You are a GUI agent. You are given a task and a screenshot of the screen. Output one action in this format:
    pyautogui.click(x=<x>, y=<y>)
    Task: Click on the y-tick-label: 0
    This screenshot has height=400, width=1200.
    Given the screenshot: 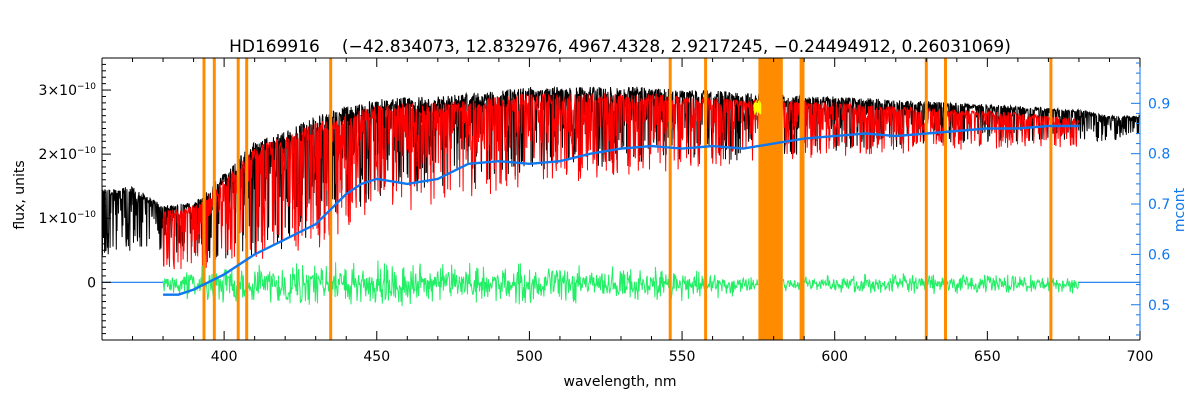 What is the action you would take?
    pyautogui.click(x=91, y=283)
    